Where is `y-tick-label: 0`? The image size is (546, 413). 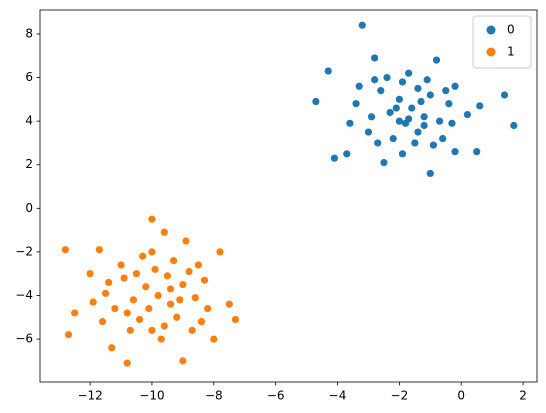
y-tick-label: 0 is located at coordinates (29, 208).